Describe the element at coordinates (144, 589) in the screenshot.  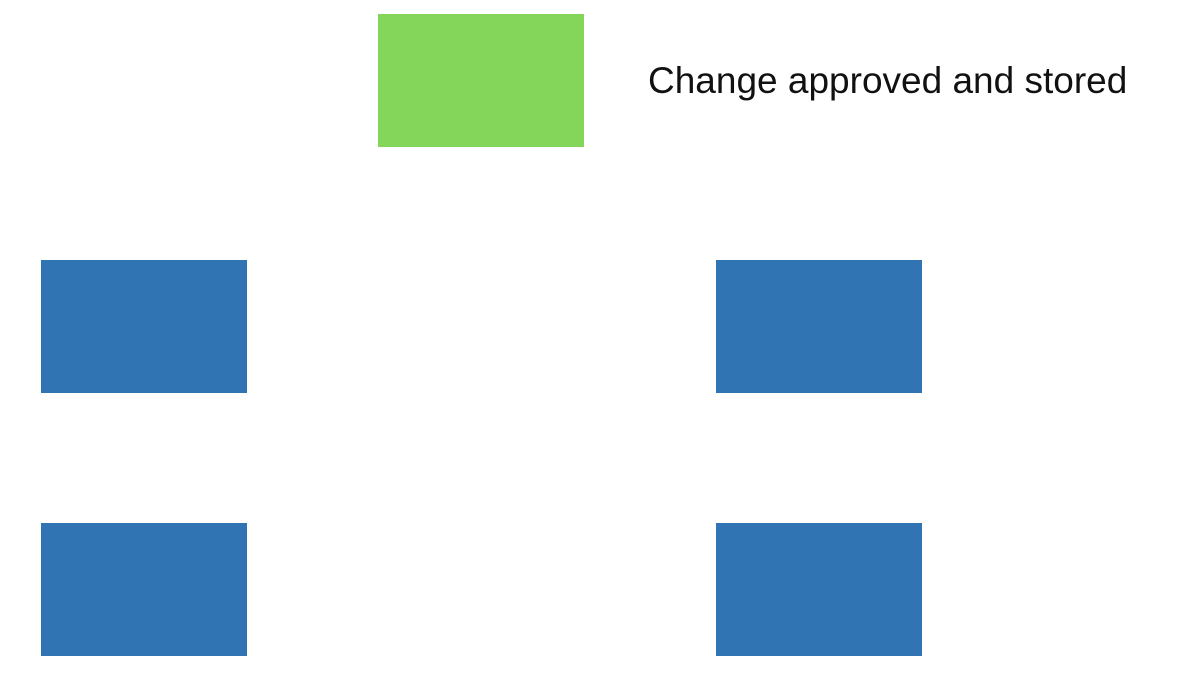
I see `node-box-left-bottom` at that location.